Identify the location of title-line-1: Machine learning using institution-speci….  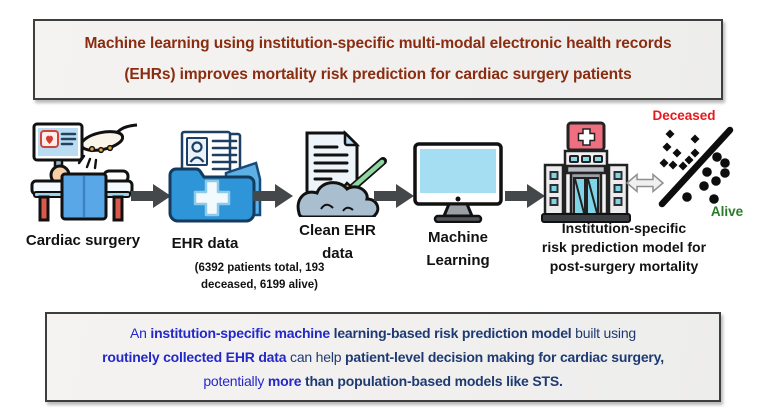
(378, 43).